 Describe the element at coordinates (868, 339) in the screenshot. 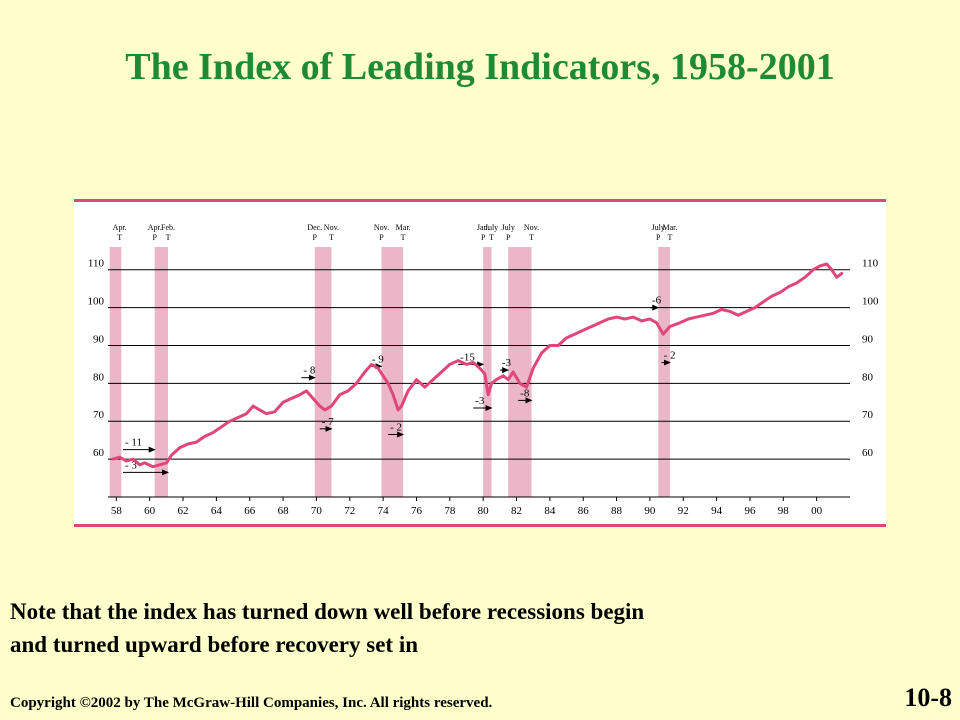

I see `y-tick-right-90: 90` at that location.